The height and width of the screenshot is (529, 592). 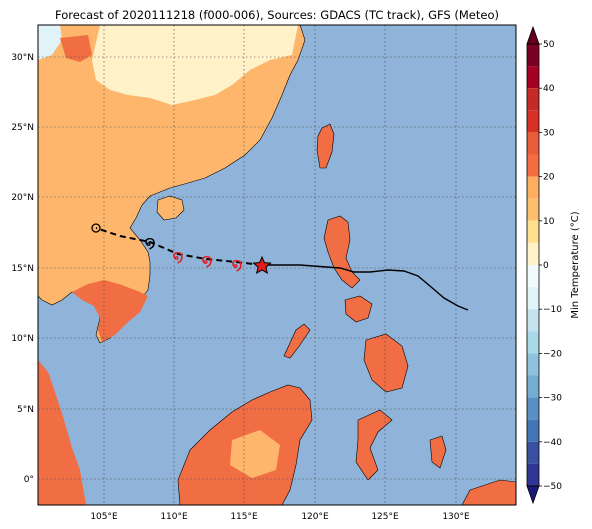 What do you see at coordinates (374, 445) in the screenshot?
I see `sulawesi-island` at bounding box center [374, 445].